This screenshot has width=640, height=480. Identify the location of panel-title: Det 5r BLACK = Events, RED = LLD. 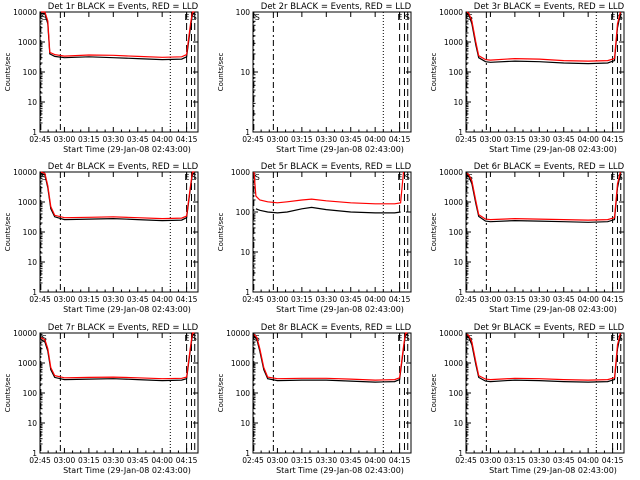
(336, 167).